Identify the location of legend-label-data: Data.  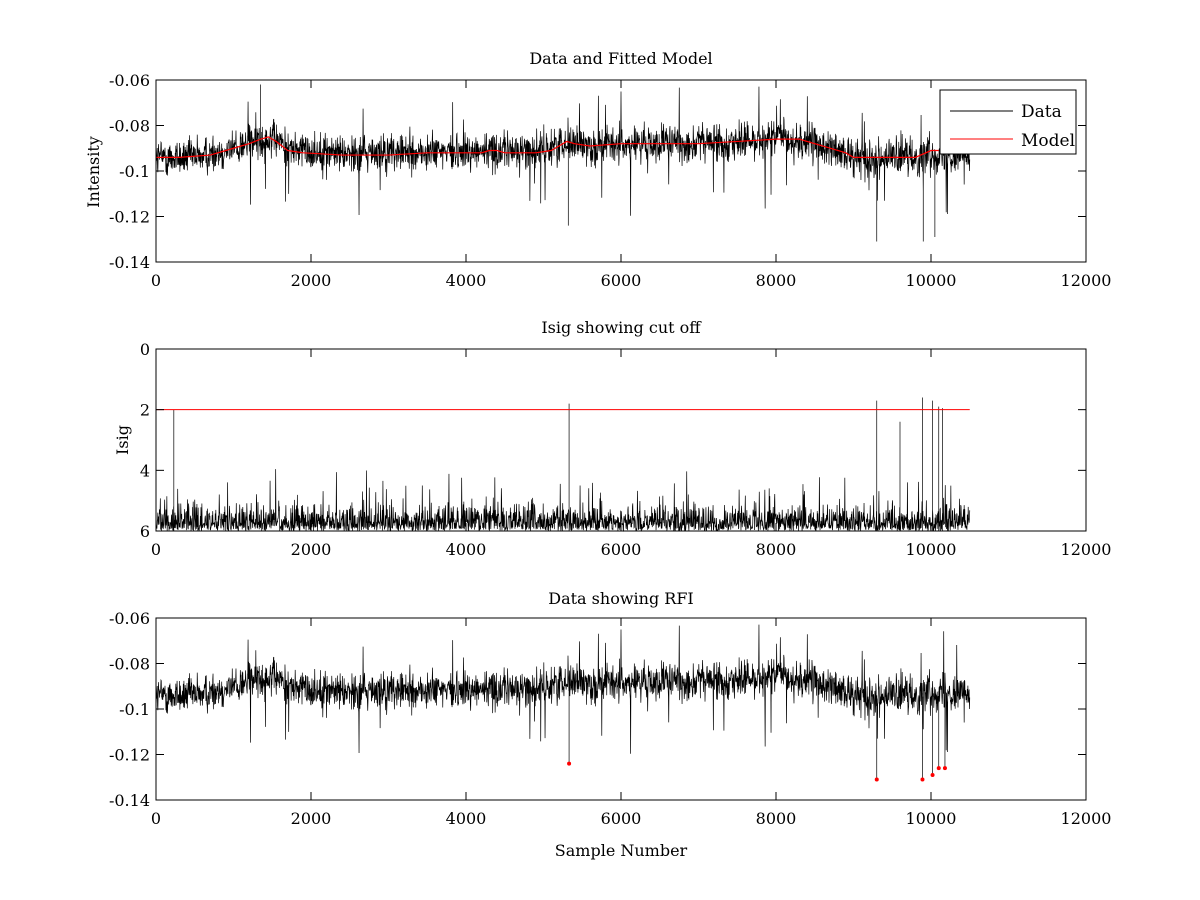
(1041, 112).